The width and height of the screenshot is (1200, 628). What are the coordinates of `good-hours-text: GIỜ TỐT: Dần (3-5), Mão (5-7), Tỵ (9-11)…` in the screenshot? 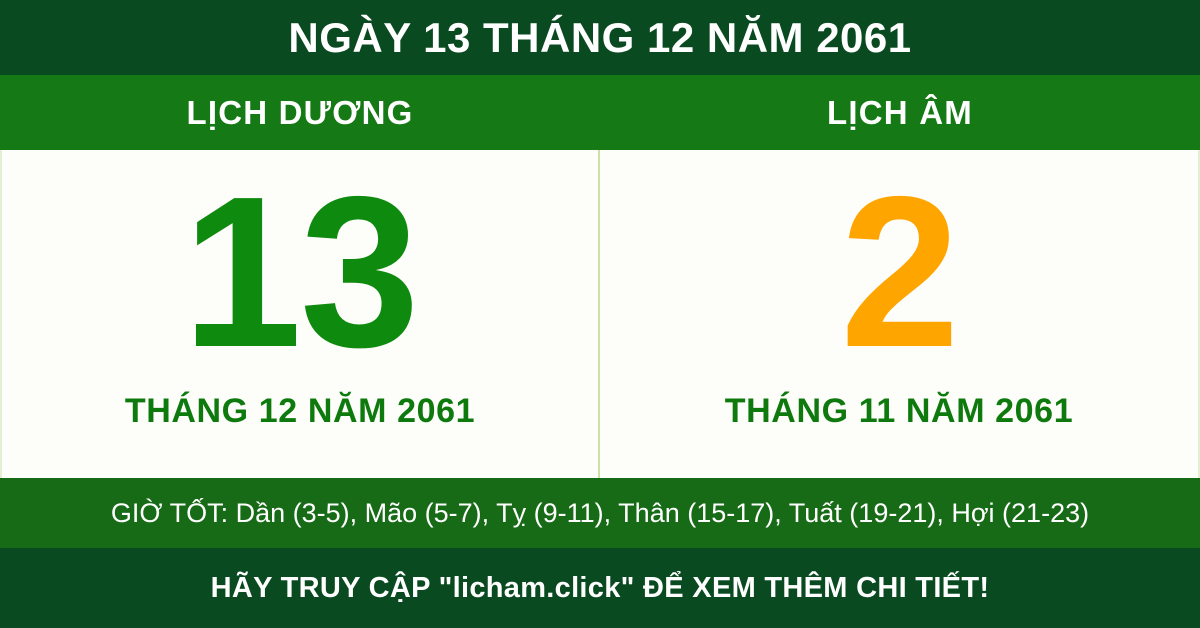 It's located at (600, 512).